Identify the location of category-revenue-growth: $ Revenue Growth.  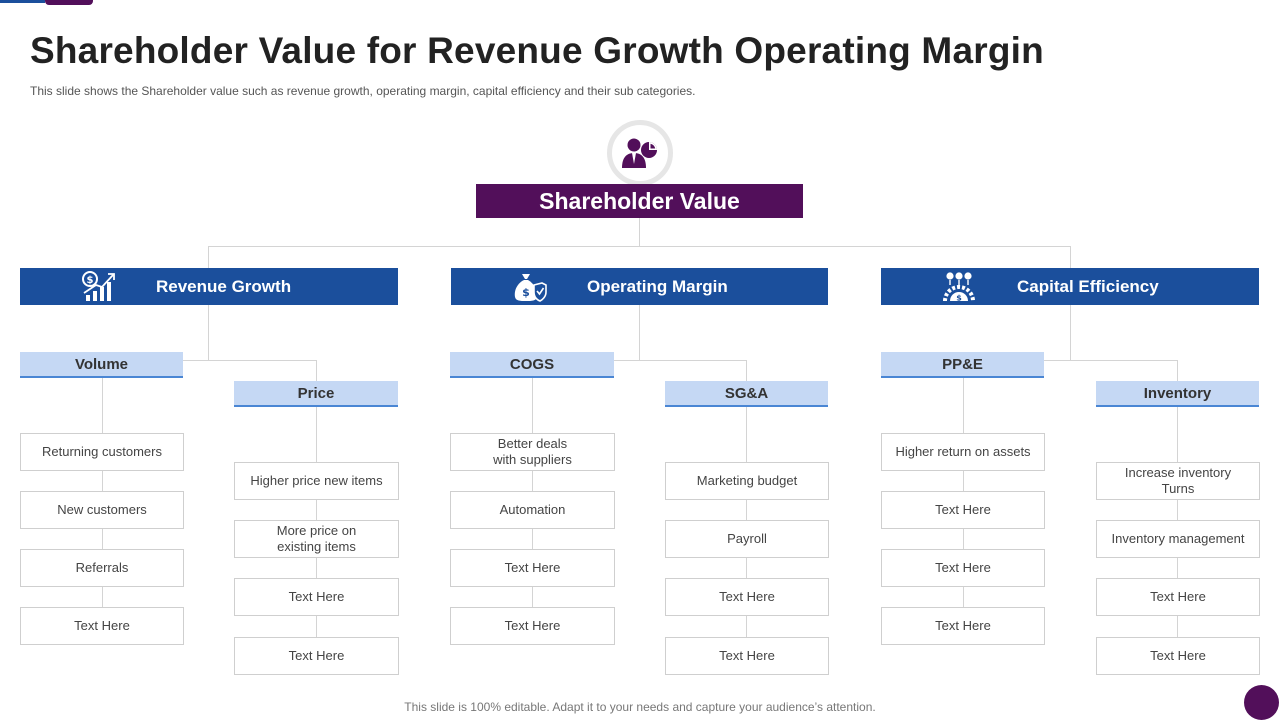
(209, 286).